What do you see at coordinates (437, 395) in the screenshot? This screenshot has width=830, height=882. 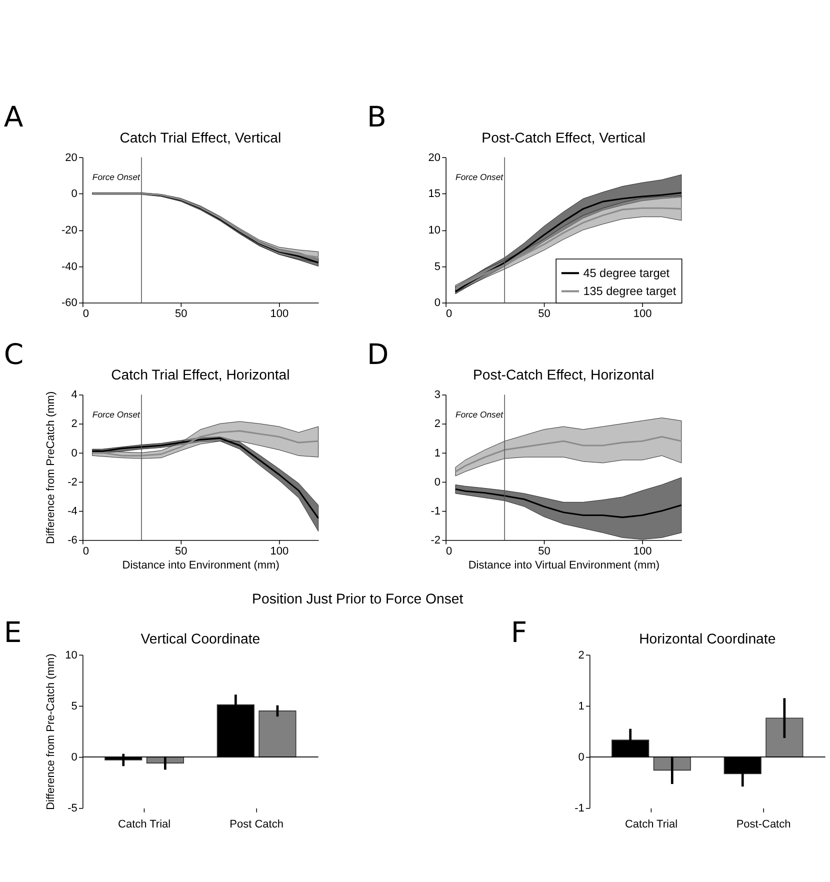 I see `y-tick-label: 3` at bounding box center [437, 395].